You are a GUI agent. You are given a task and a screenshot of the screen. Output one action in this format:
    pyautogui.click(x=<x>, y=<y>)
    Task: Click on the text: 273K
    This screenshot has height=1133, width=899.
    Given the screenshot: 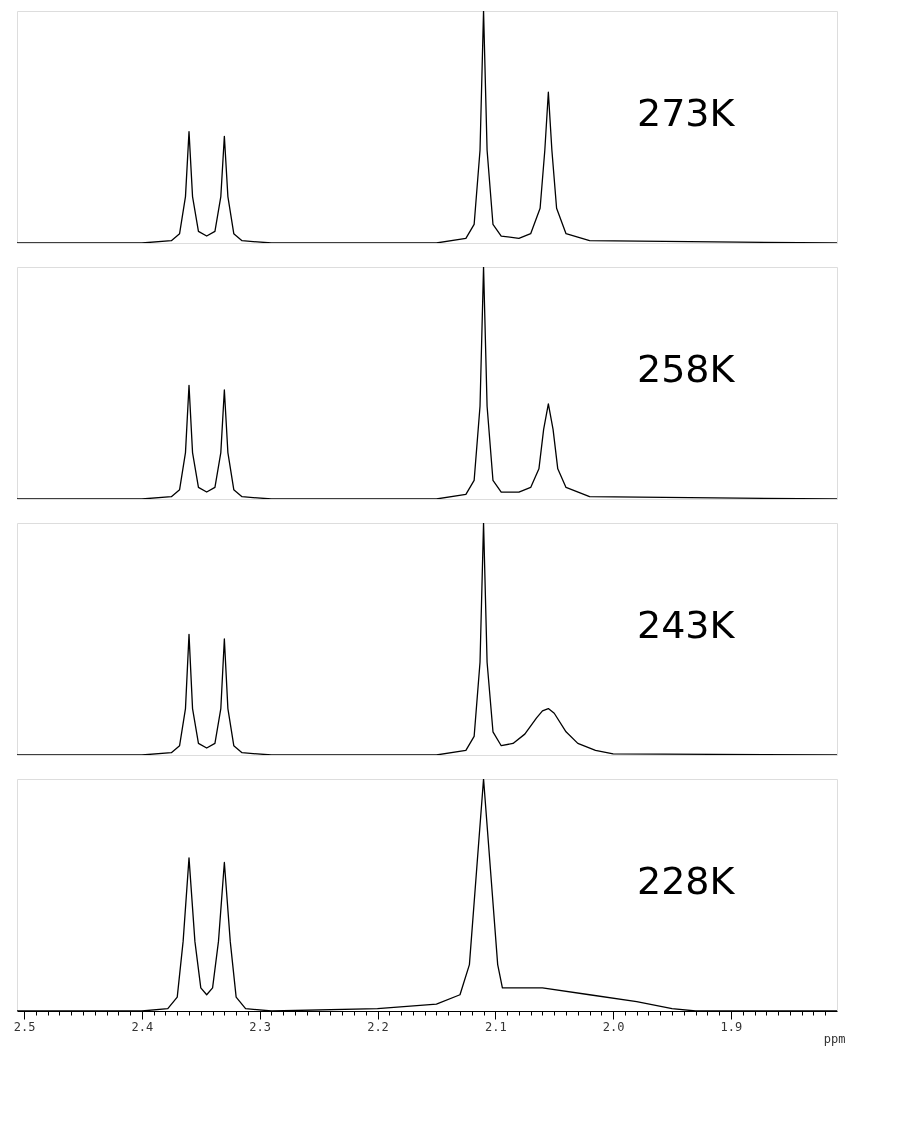 What is the action you would take?
    pyautogui.click(x=686, y=113)
    